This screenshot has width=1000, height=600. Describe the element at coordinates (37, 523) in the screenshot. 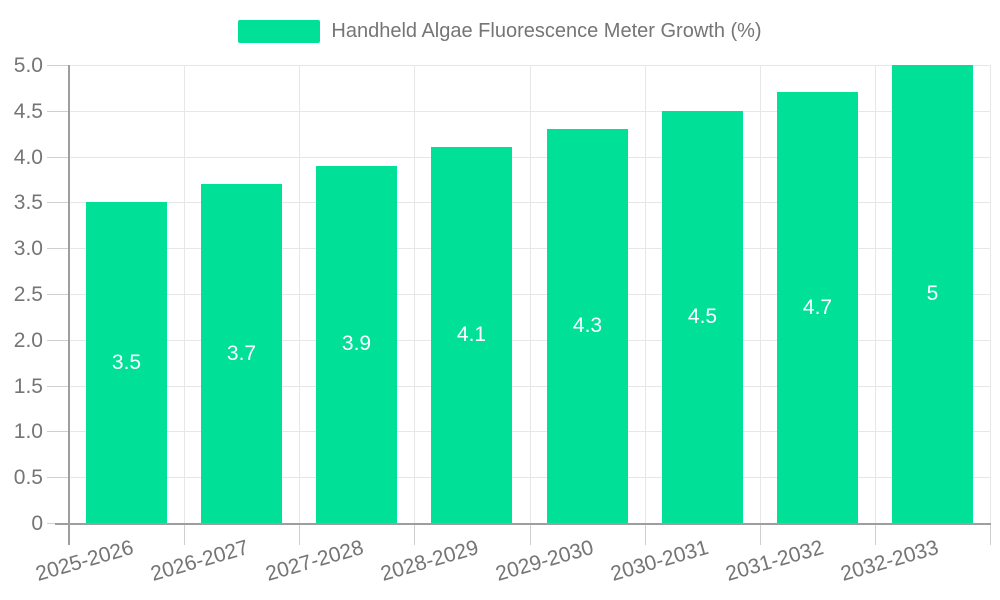

I see `y-axis-label: 0` at that location.